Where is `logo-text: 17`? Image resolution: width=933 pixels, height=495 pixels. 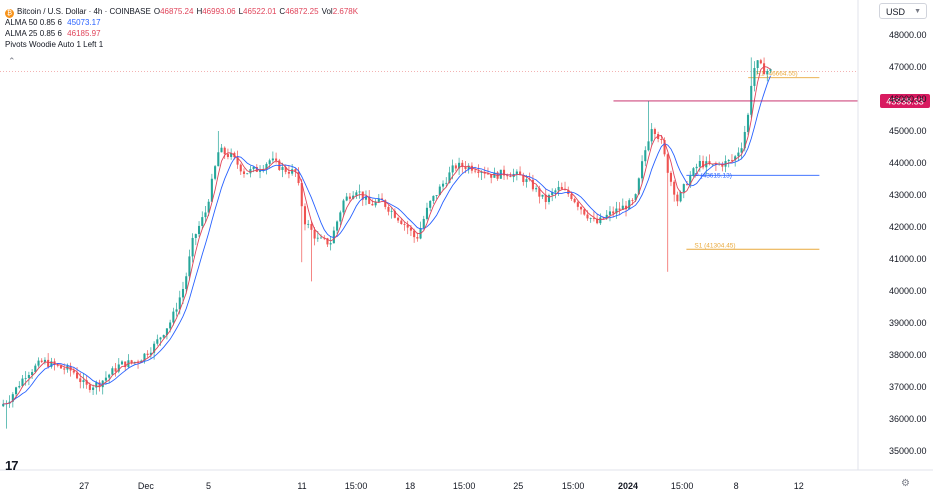 logo-text: 17 is located at coordinates (12, 465).